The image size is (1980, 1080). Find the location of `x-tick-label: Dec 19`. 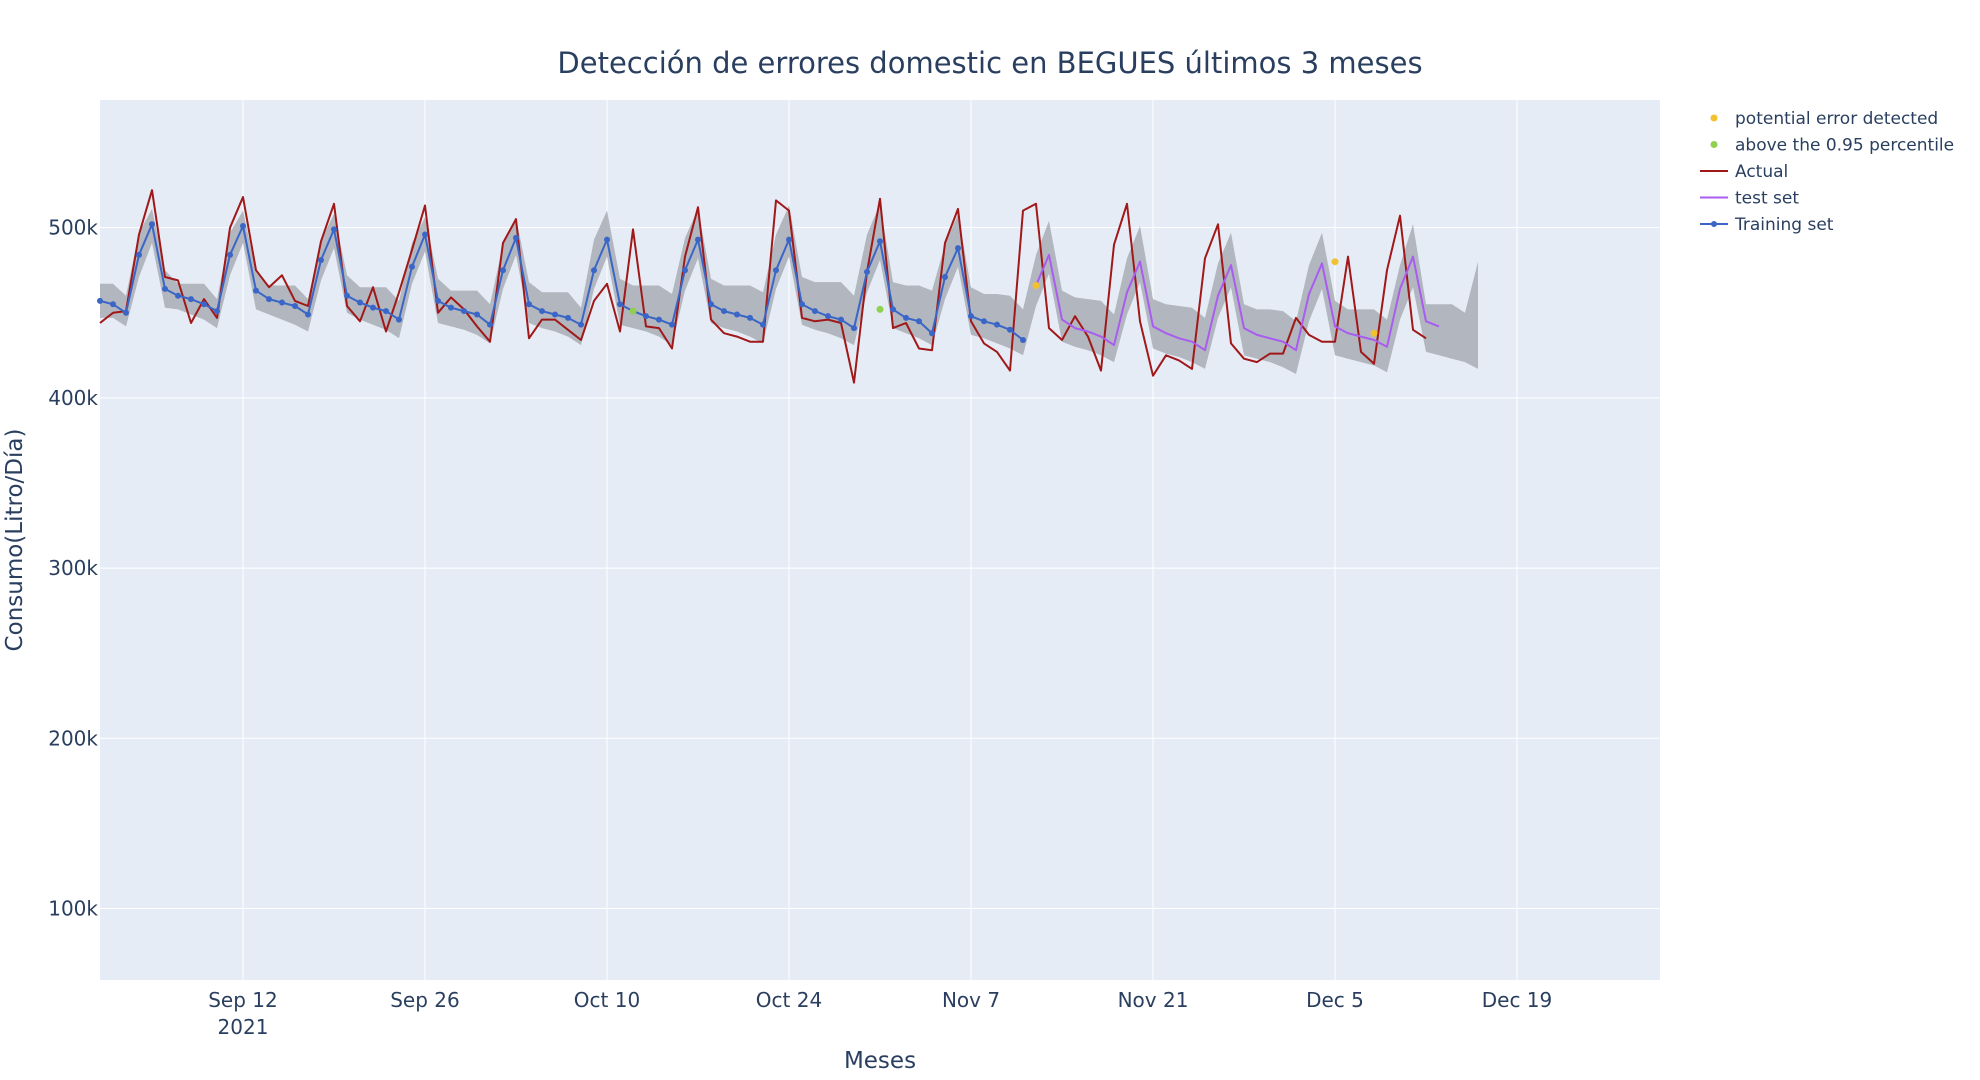

x-tick-label: Dec 19 is located at coordinates (1517, 1000).